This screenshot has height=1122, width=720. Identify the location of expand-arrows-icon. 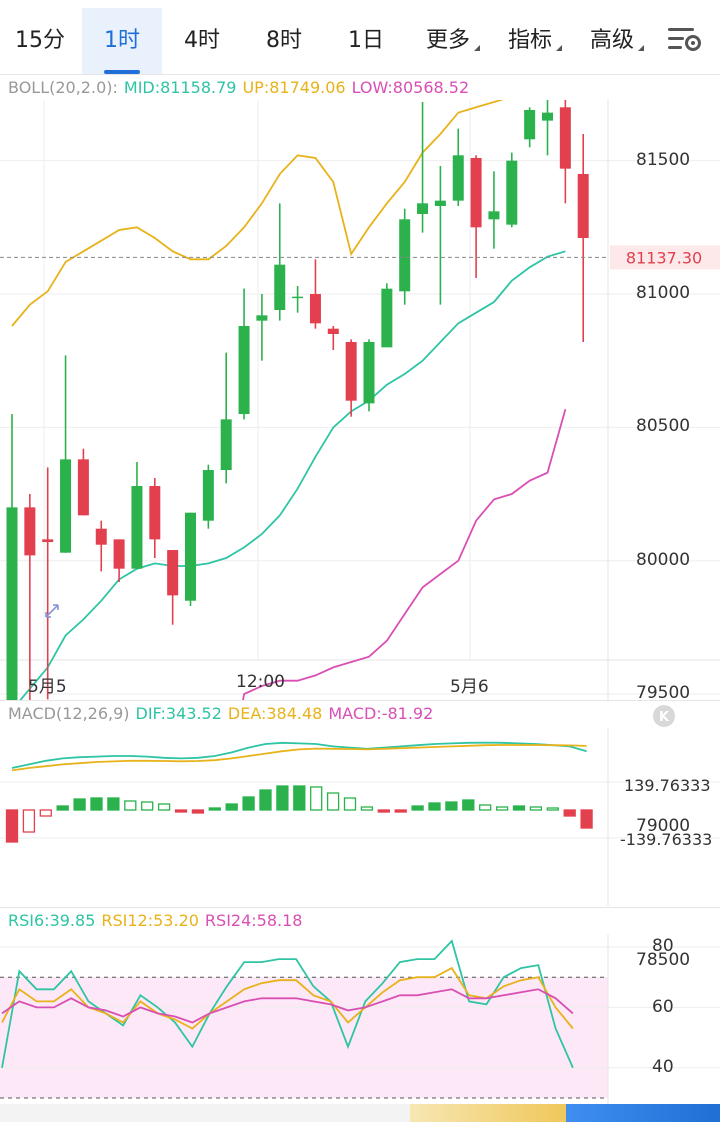
(52, 611).